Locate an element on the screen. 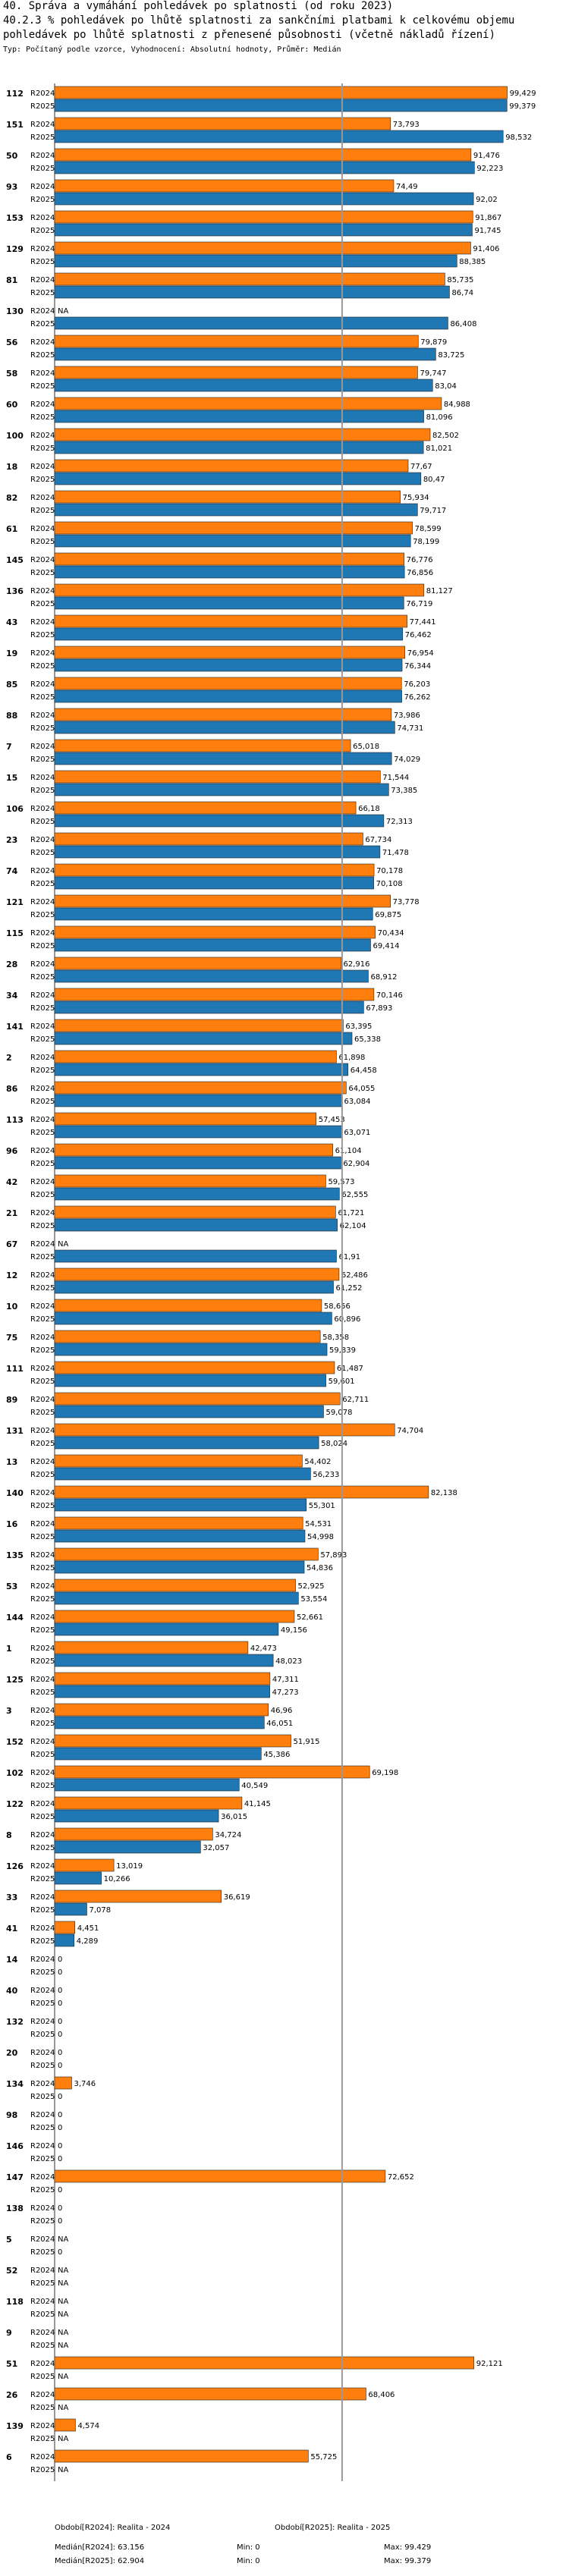 The image size is (569, 2576). value-label: 82,502 is located at coordinates (445, 436).